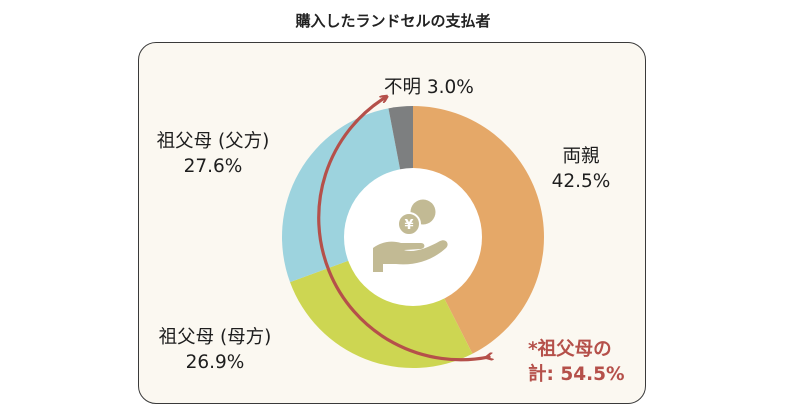 This screenshot has width=786, height=418. I want to click on label-grandparents-total: *祖父母の 計: 54.5%, so click(576, 362).